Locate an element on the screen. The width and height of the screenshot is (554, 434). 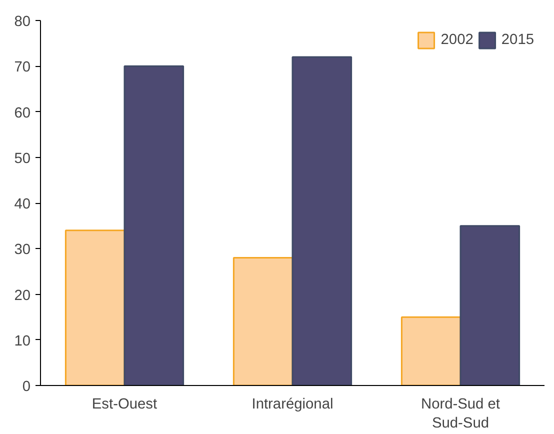
y-tick-label: 30 is located at coordinates (22, 250).